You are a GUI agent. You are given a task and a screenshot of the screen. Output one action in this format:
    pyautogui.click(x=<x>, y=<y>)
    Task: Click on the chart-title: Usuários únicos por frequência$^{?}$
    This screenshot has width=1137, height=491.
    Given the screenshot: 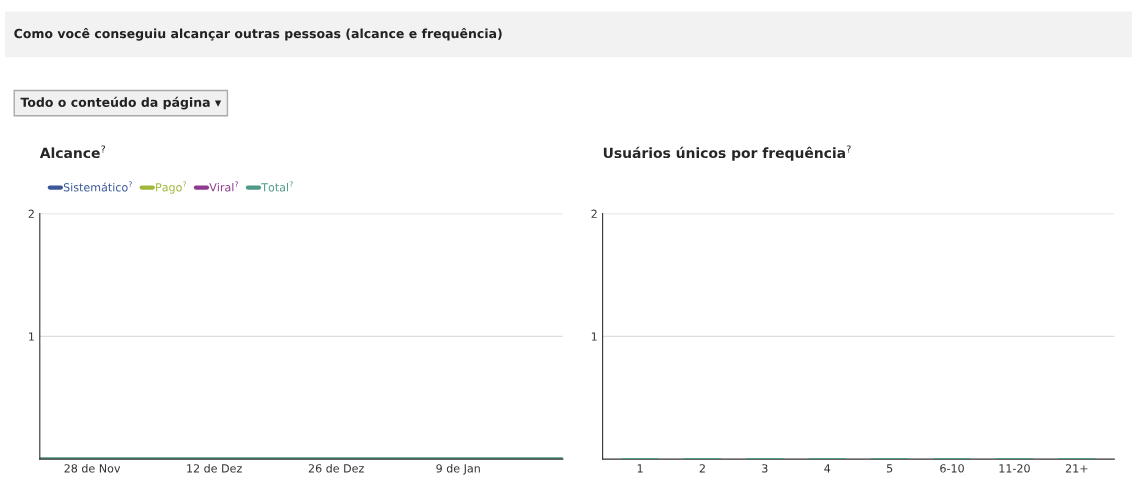 What is the action you would take?
    pyautogui.click(x=727, y=153)
    